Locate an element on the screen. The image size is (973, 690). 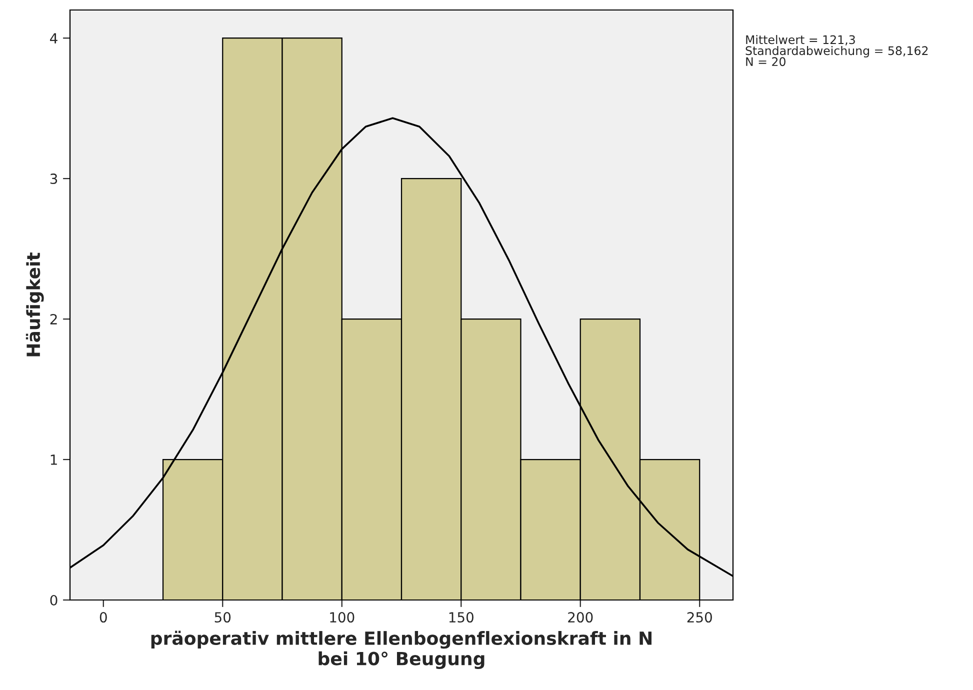
y-tick-label: 0 is located at coordinates (54, 600).